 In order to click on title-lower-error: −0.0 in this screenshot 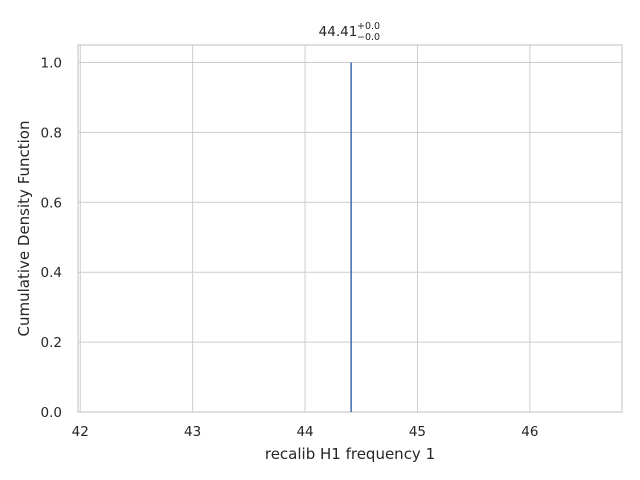, I will do `click(368, 37)`.